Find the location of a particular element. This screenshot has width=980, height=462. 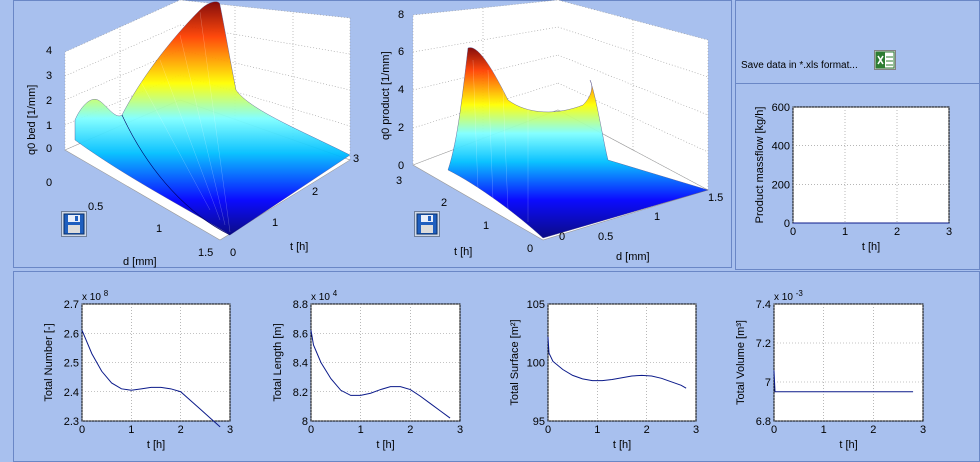

save-xls-button is located at coordinates (885, 60).